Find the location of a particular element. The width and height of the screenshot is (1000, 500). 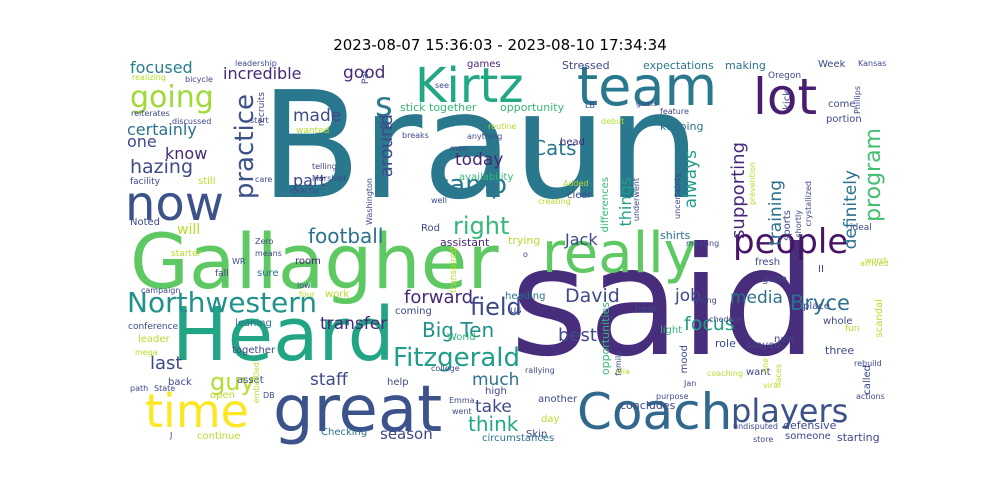

word-campaign: campaign is located at coordinates (161, 290).